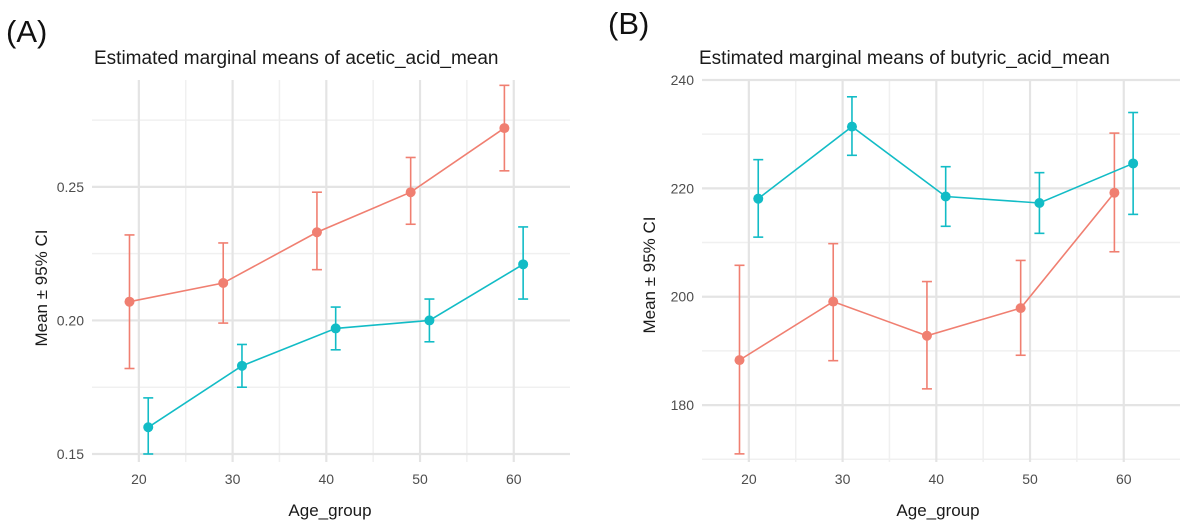 This screenshot has width=1200, height=530. Describe the element at coordinates (26, 31) in the screenshot. I see `panel-tag: (A)` at that location.